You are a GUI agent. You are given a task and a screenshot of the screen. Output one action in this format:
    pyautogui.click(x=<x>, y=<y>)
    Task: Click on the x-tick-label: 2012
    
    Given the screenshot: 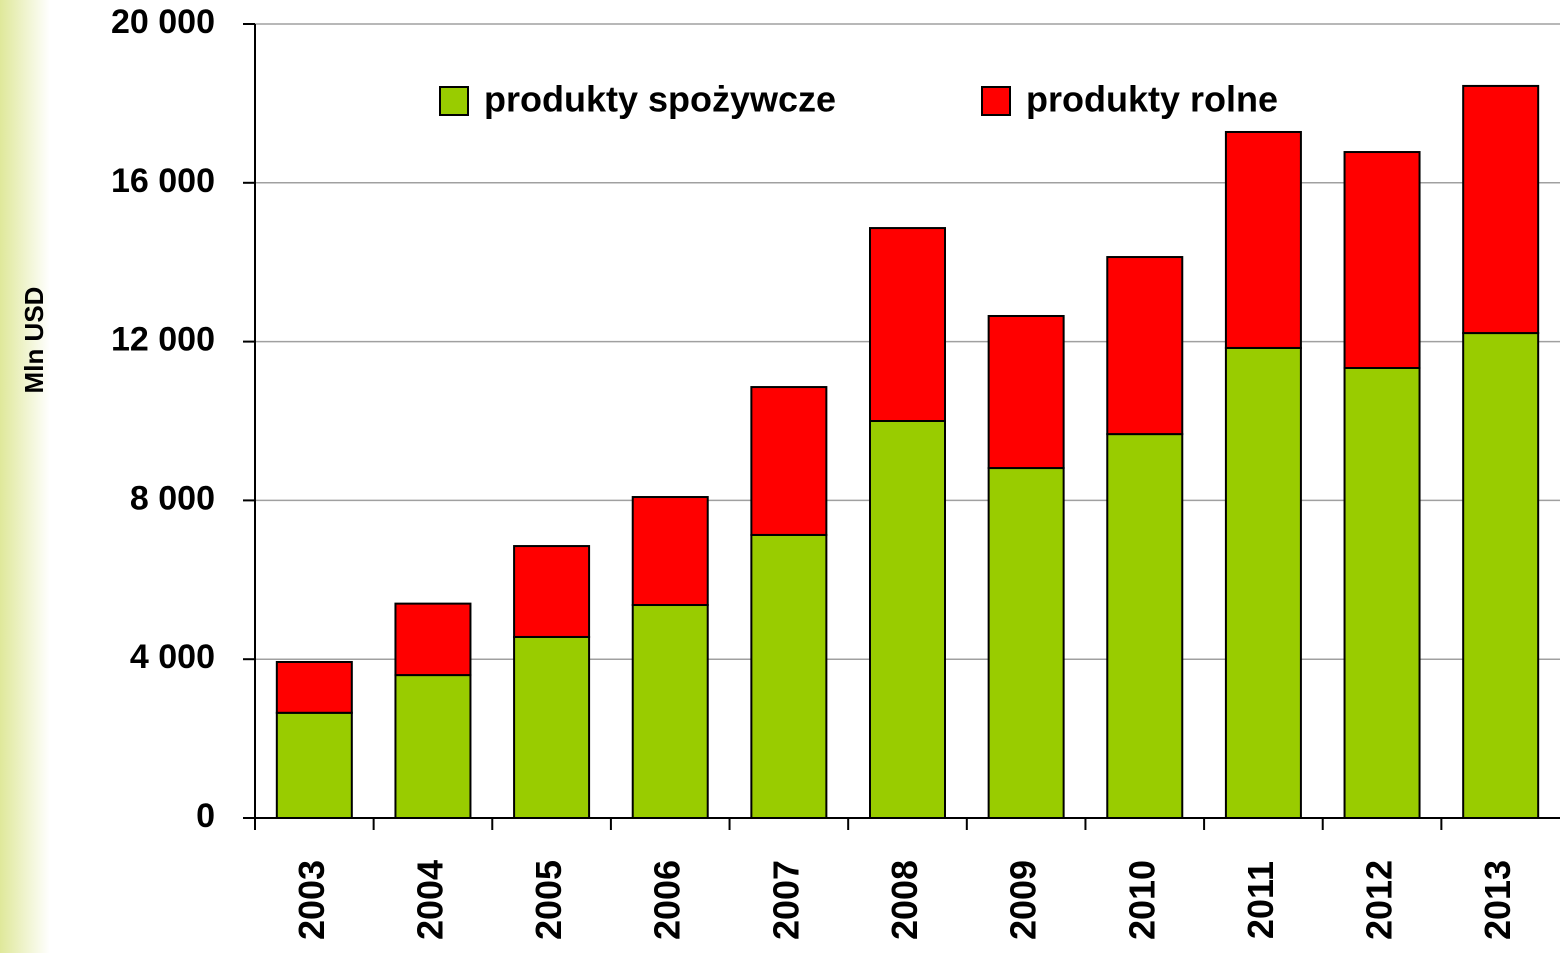 What is the action you would take?
    pyautogui.click(x=1379, y=900)
    